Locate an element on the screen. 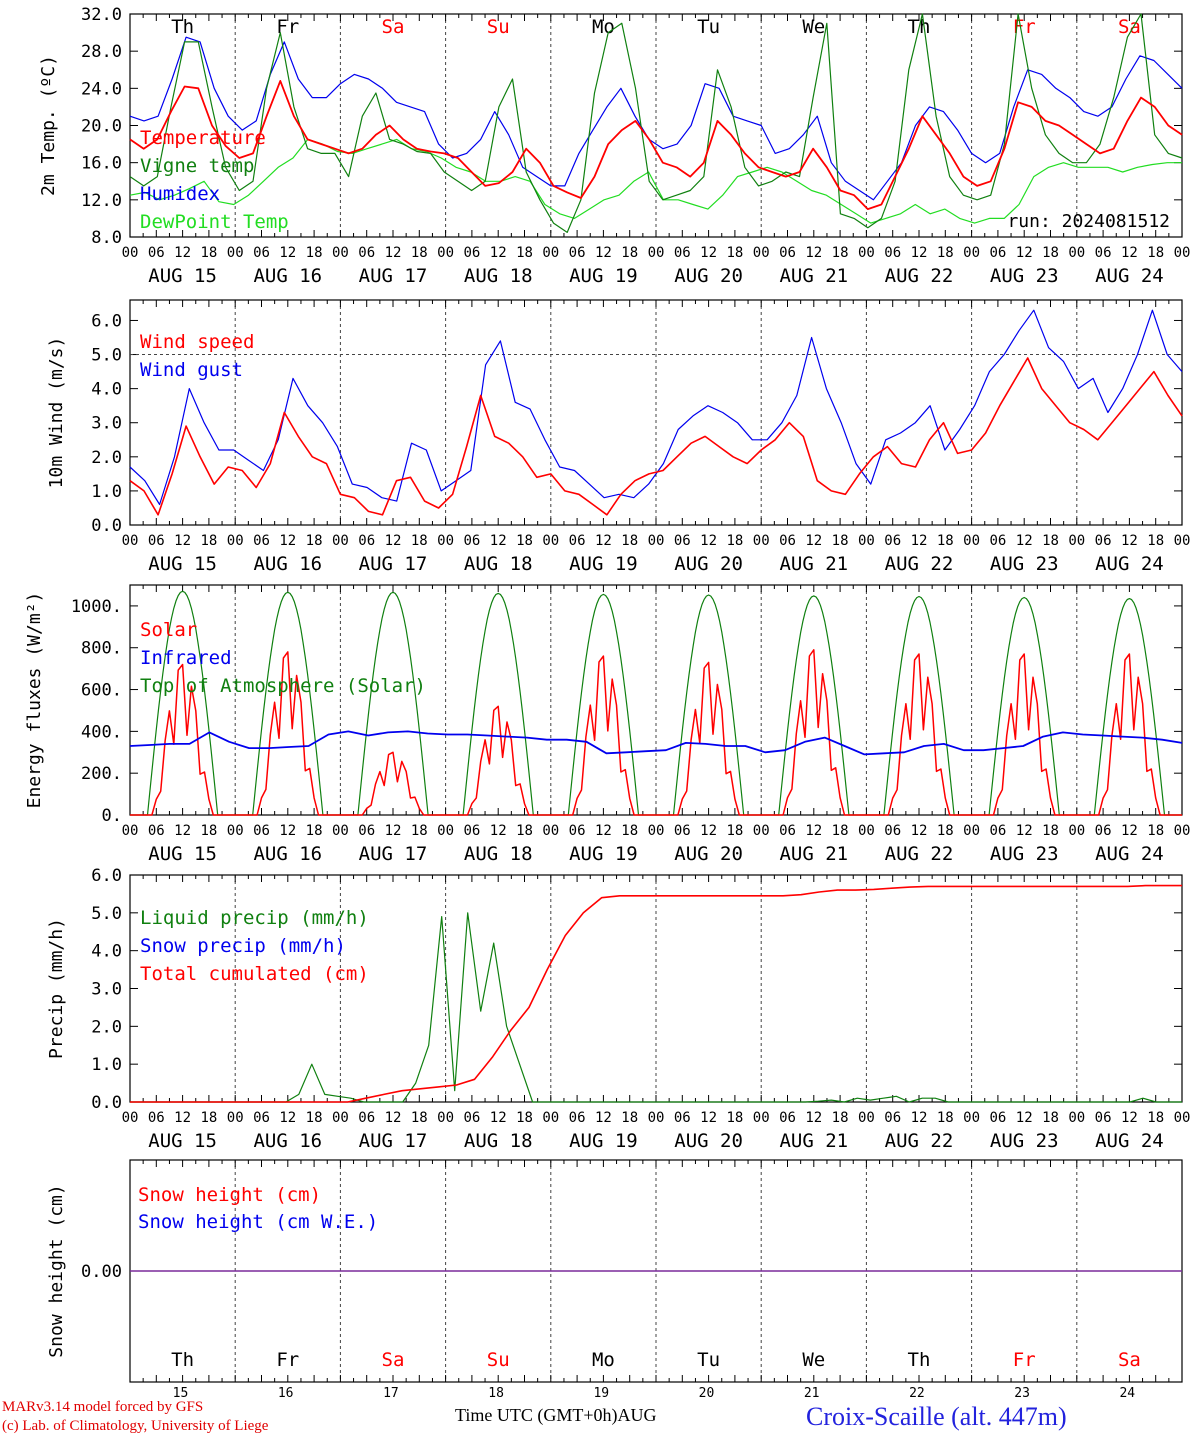  date-label: AUG 17 is located at coordinates (393, 564).